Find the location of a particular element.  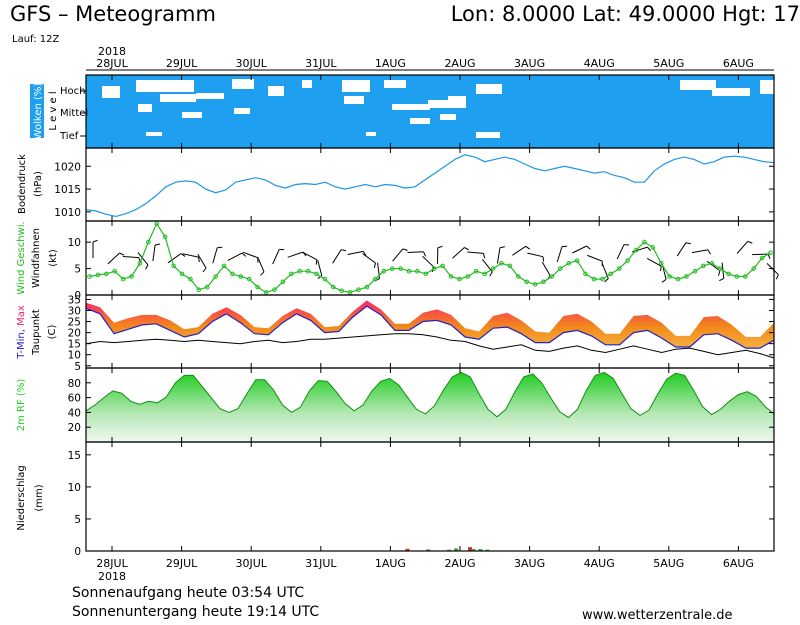

date-label-bottom: 5AUG is located at coordinates (668, 563).